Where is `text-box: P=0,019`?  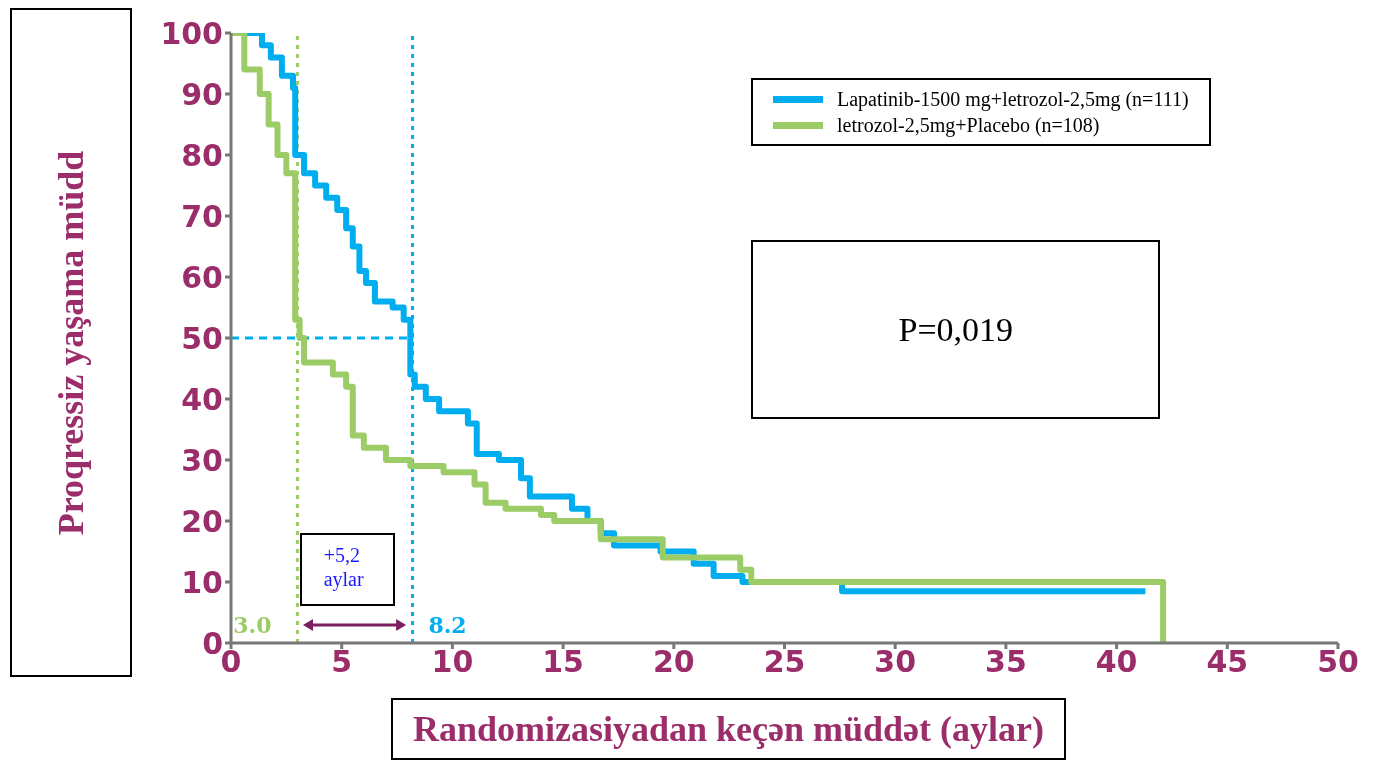
text-box: P=0,019 is located at coordinates (956, 330).